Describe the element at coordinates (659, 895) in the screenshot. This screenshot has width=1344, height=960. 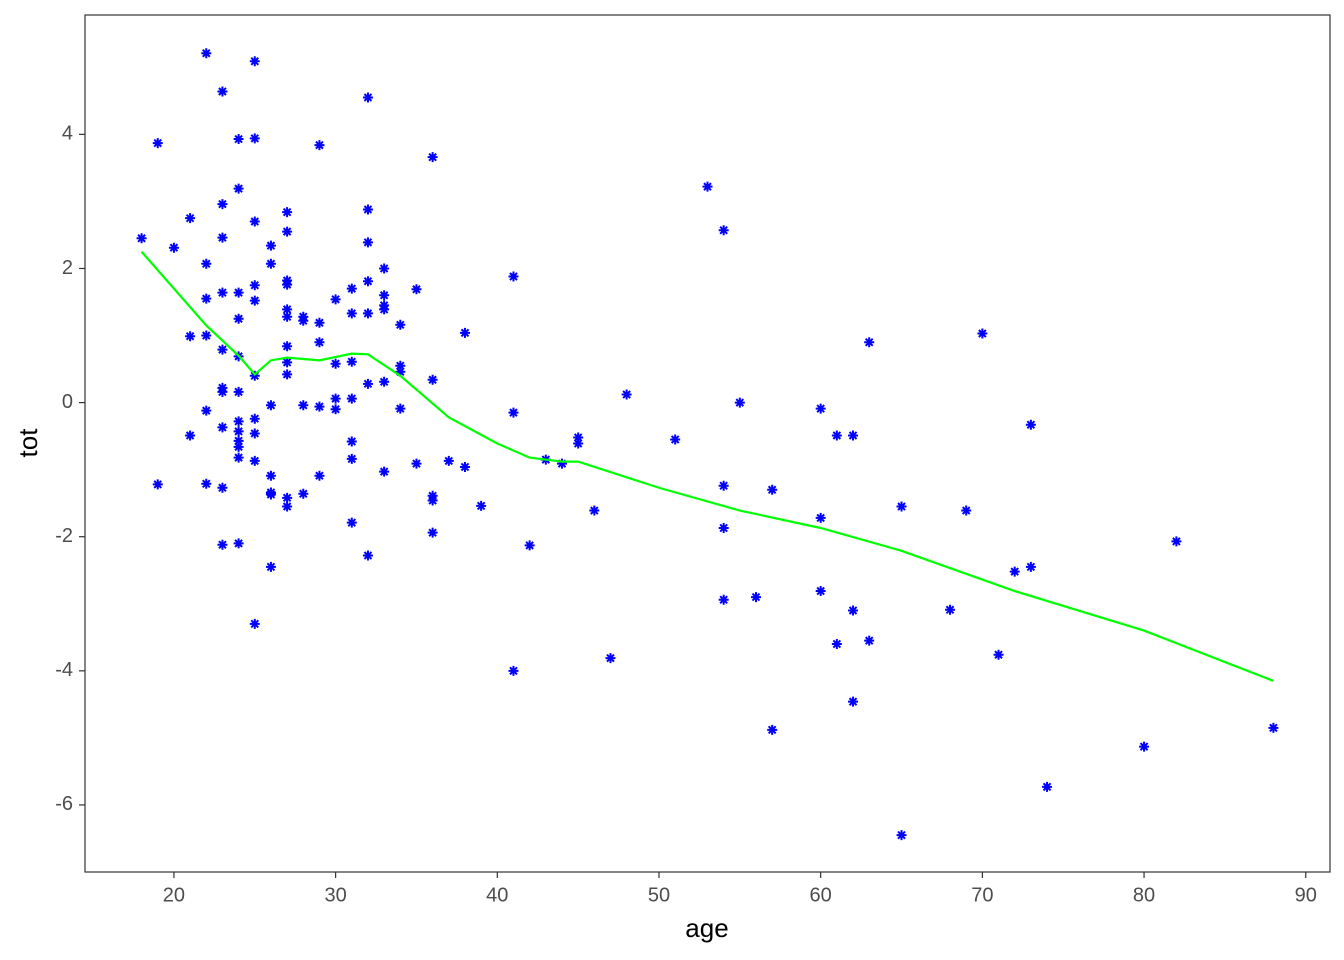
I see `x-tick-label: 50` at that location.